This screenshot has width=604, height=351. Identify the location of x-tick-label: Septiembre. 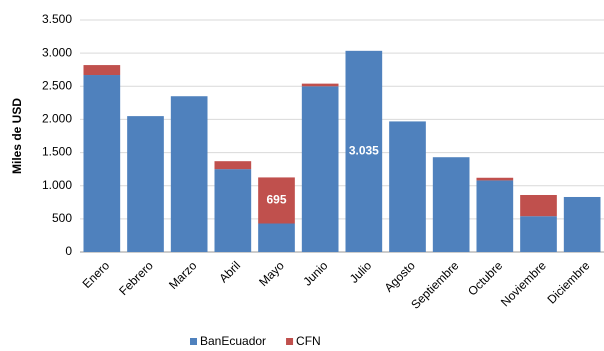
(435, 285).